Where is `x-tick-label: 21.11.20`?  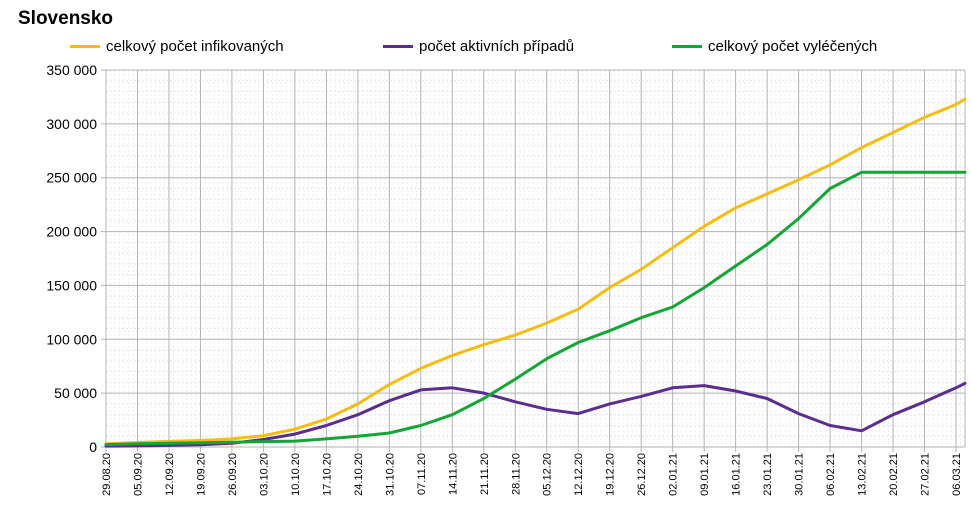
x-tick-label: 21.11.20 is located at coordinates (485, 474).